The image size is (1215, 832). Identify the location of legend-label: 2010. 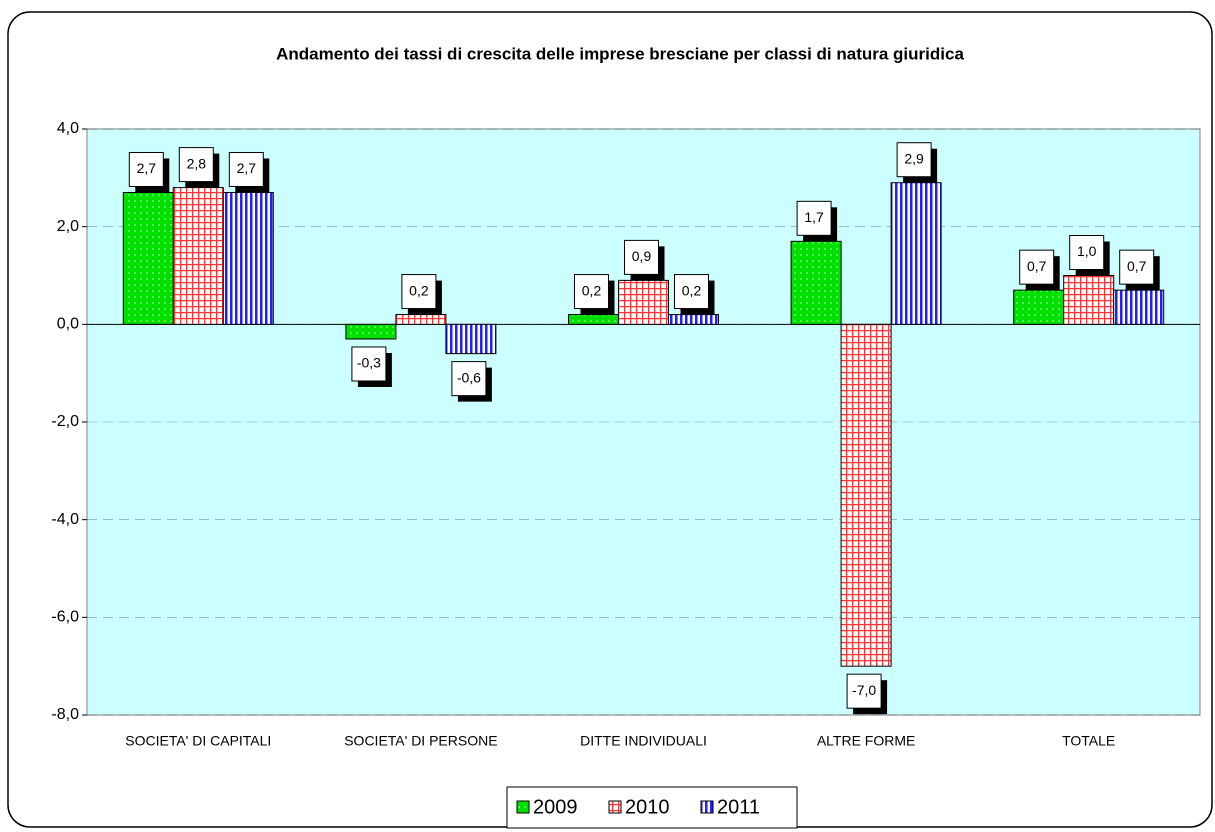
(647, 807).